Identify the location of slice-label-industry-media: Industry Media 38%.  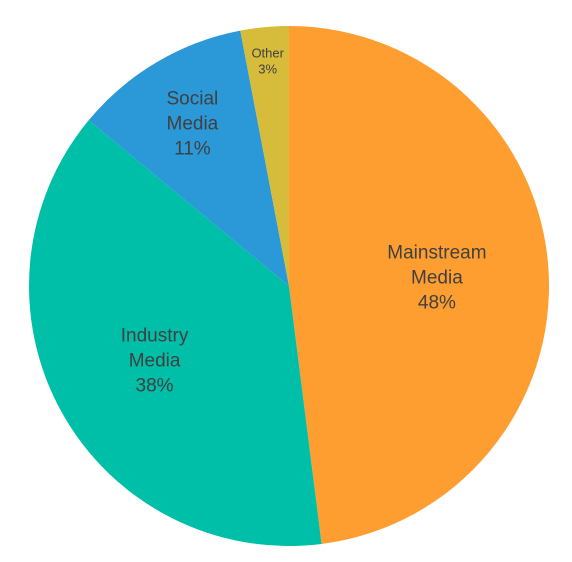
(155, 361).